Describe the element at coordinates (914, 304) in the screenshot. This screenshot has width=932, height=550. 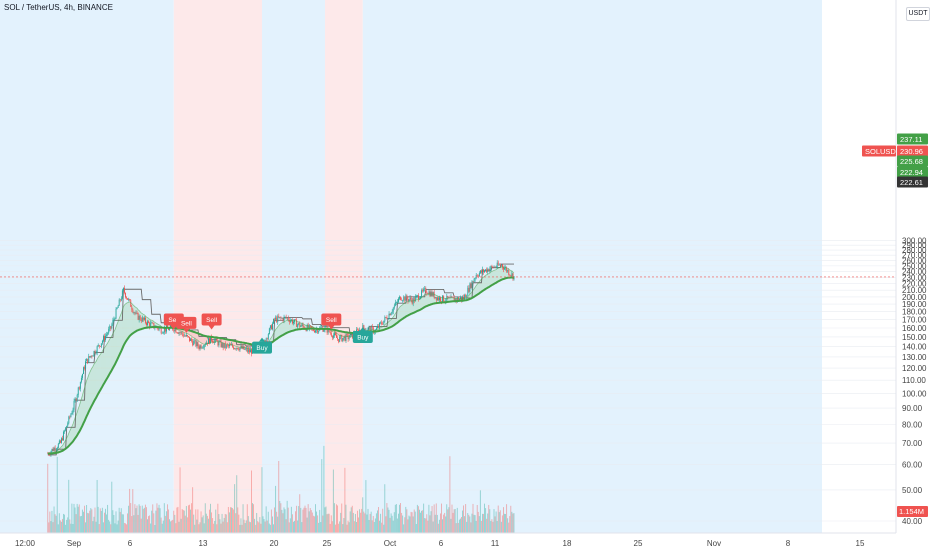
I see `y-tick-label: 190.00` at that location.